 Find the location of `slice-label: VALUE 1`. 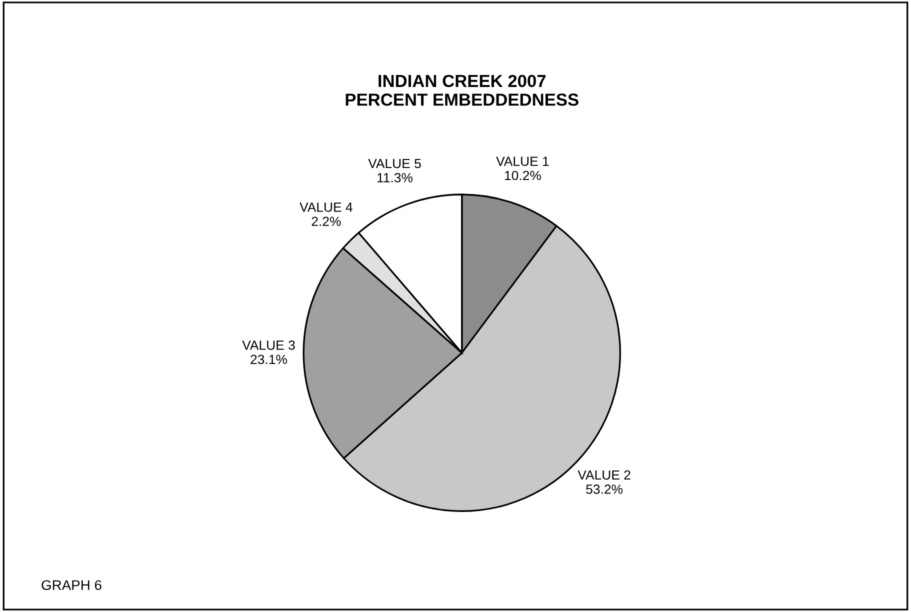

slice-label: VALUE 1 is located at coordinates (522, 161).